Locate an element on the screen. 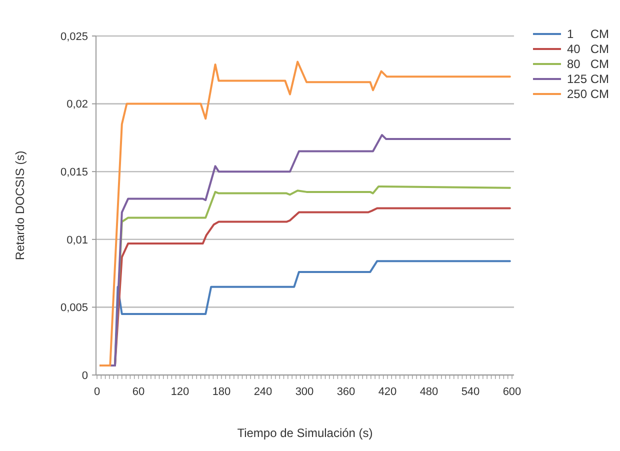 This screenshot has height=451, width=620. y-tick-label: 0,01 is located at coordinates (77, 240).